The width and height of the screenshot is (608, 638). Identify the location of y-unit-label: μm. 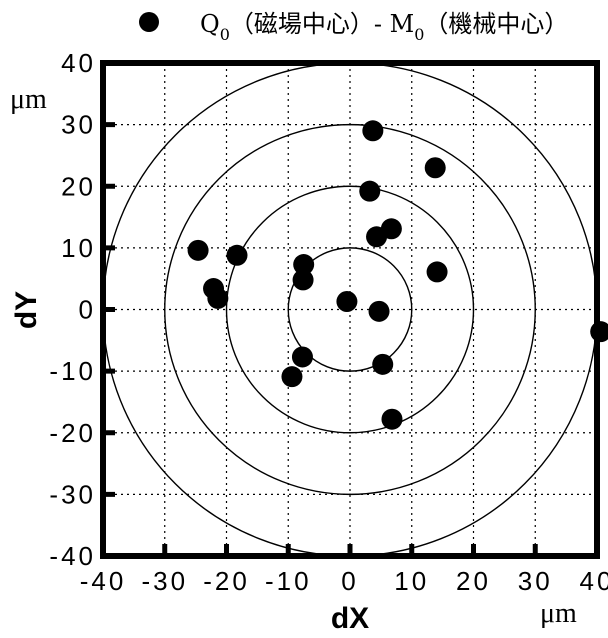
(28, 99).